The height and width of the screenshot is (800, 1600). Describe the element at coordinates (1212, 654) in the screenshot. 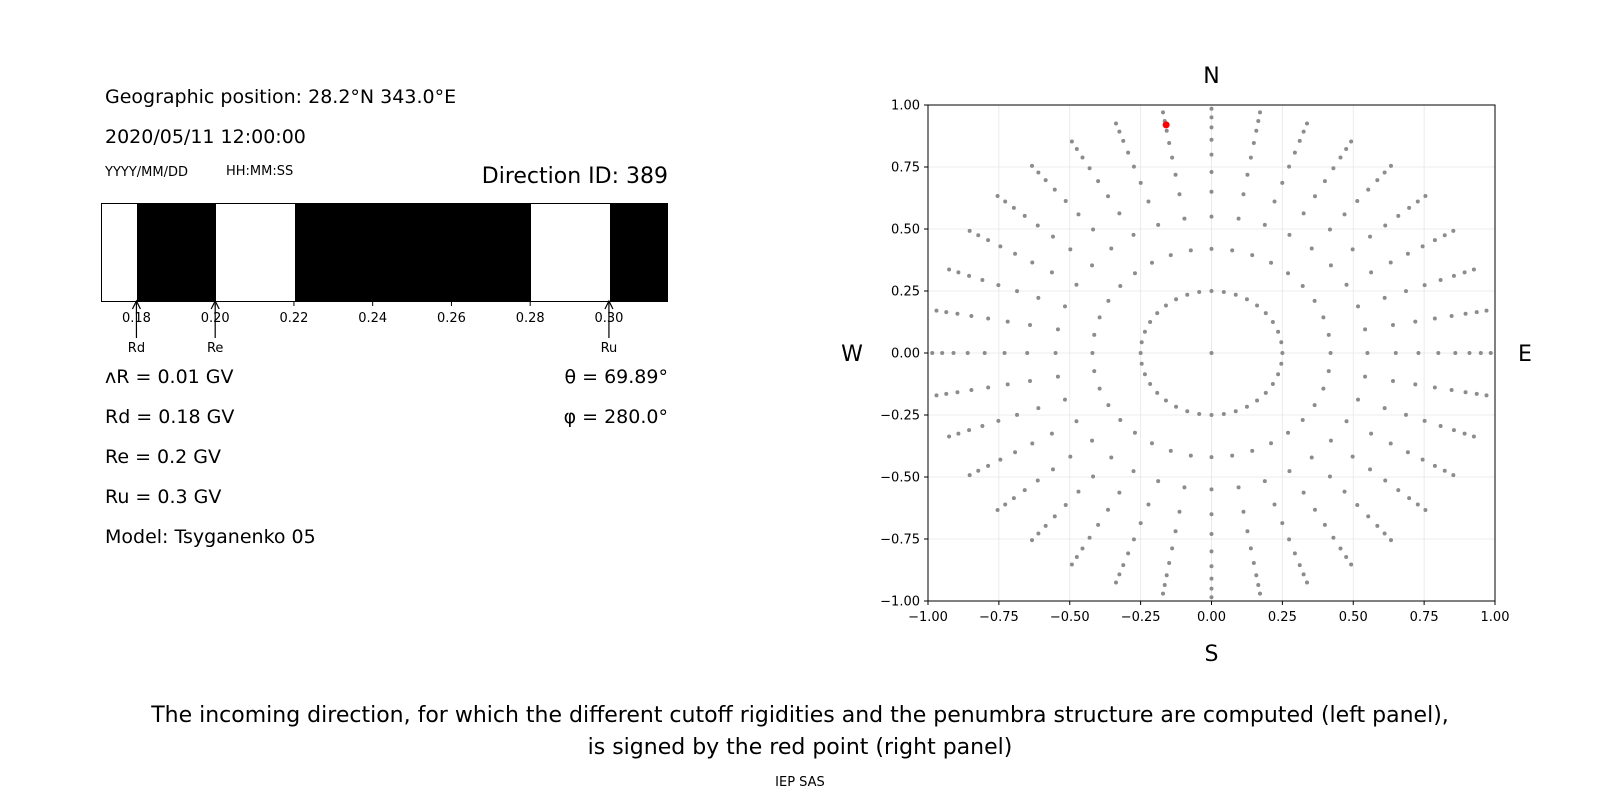

I see `compass-south: S` at that location.